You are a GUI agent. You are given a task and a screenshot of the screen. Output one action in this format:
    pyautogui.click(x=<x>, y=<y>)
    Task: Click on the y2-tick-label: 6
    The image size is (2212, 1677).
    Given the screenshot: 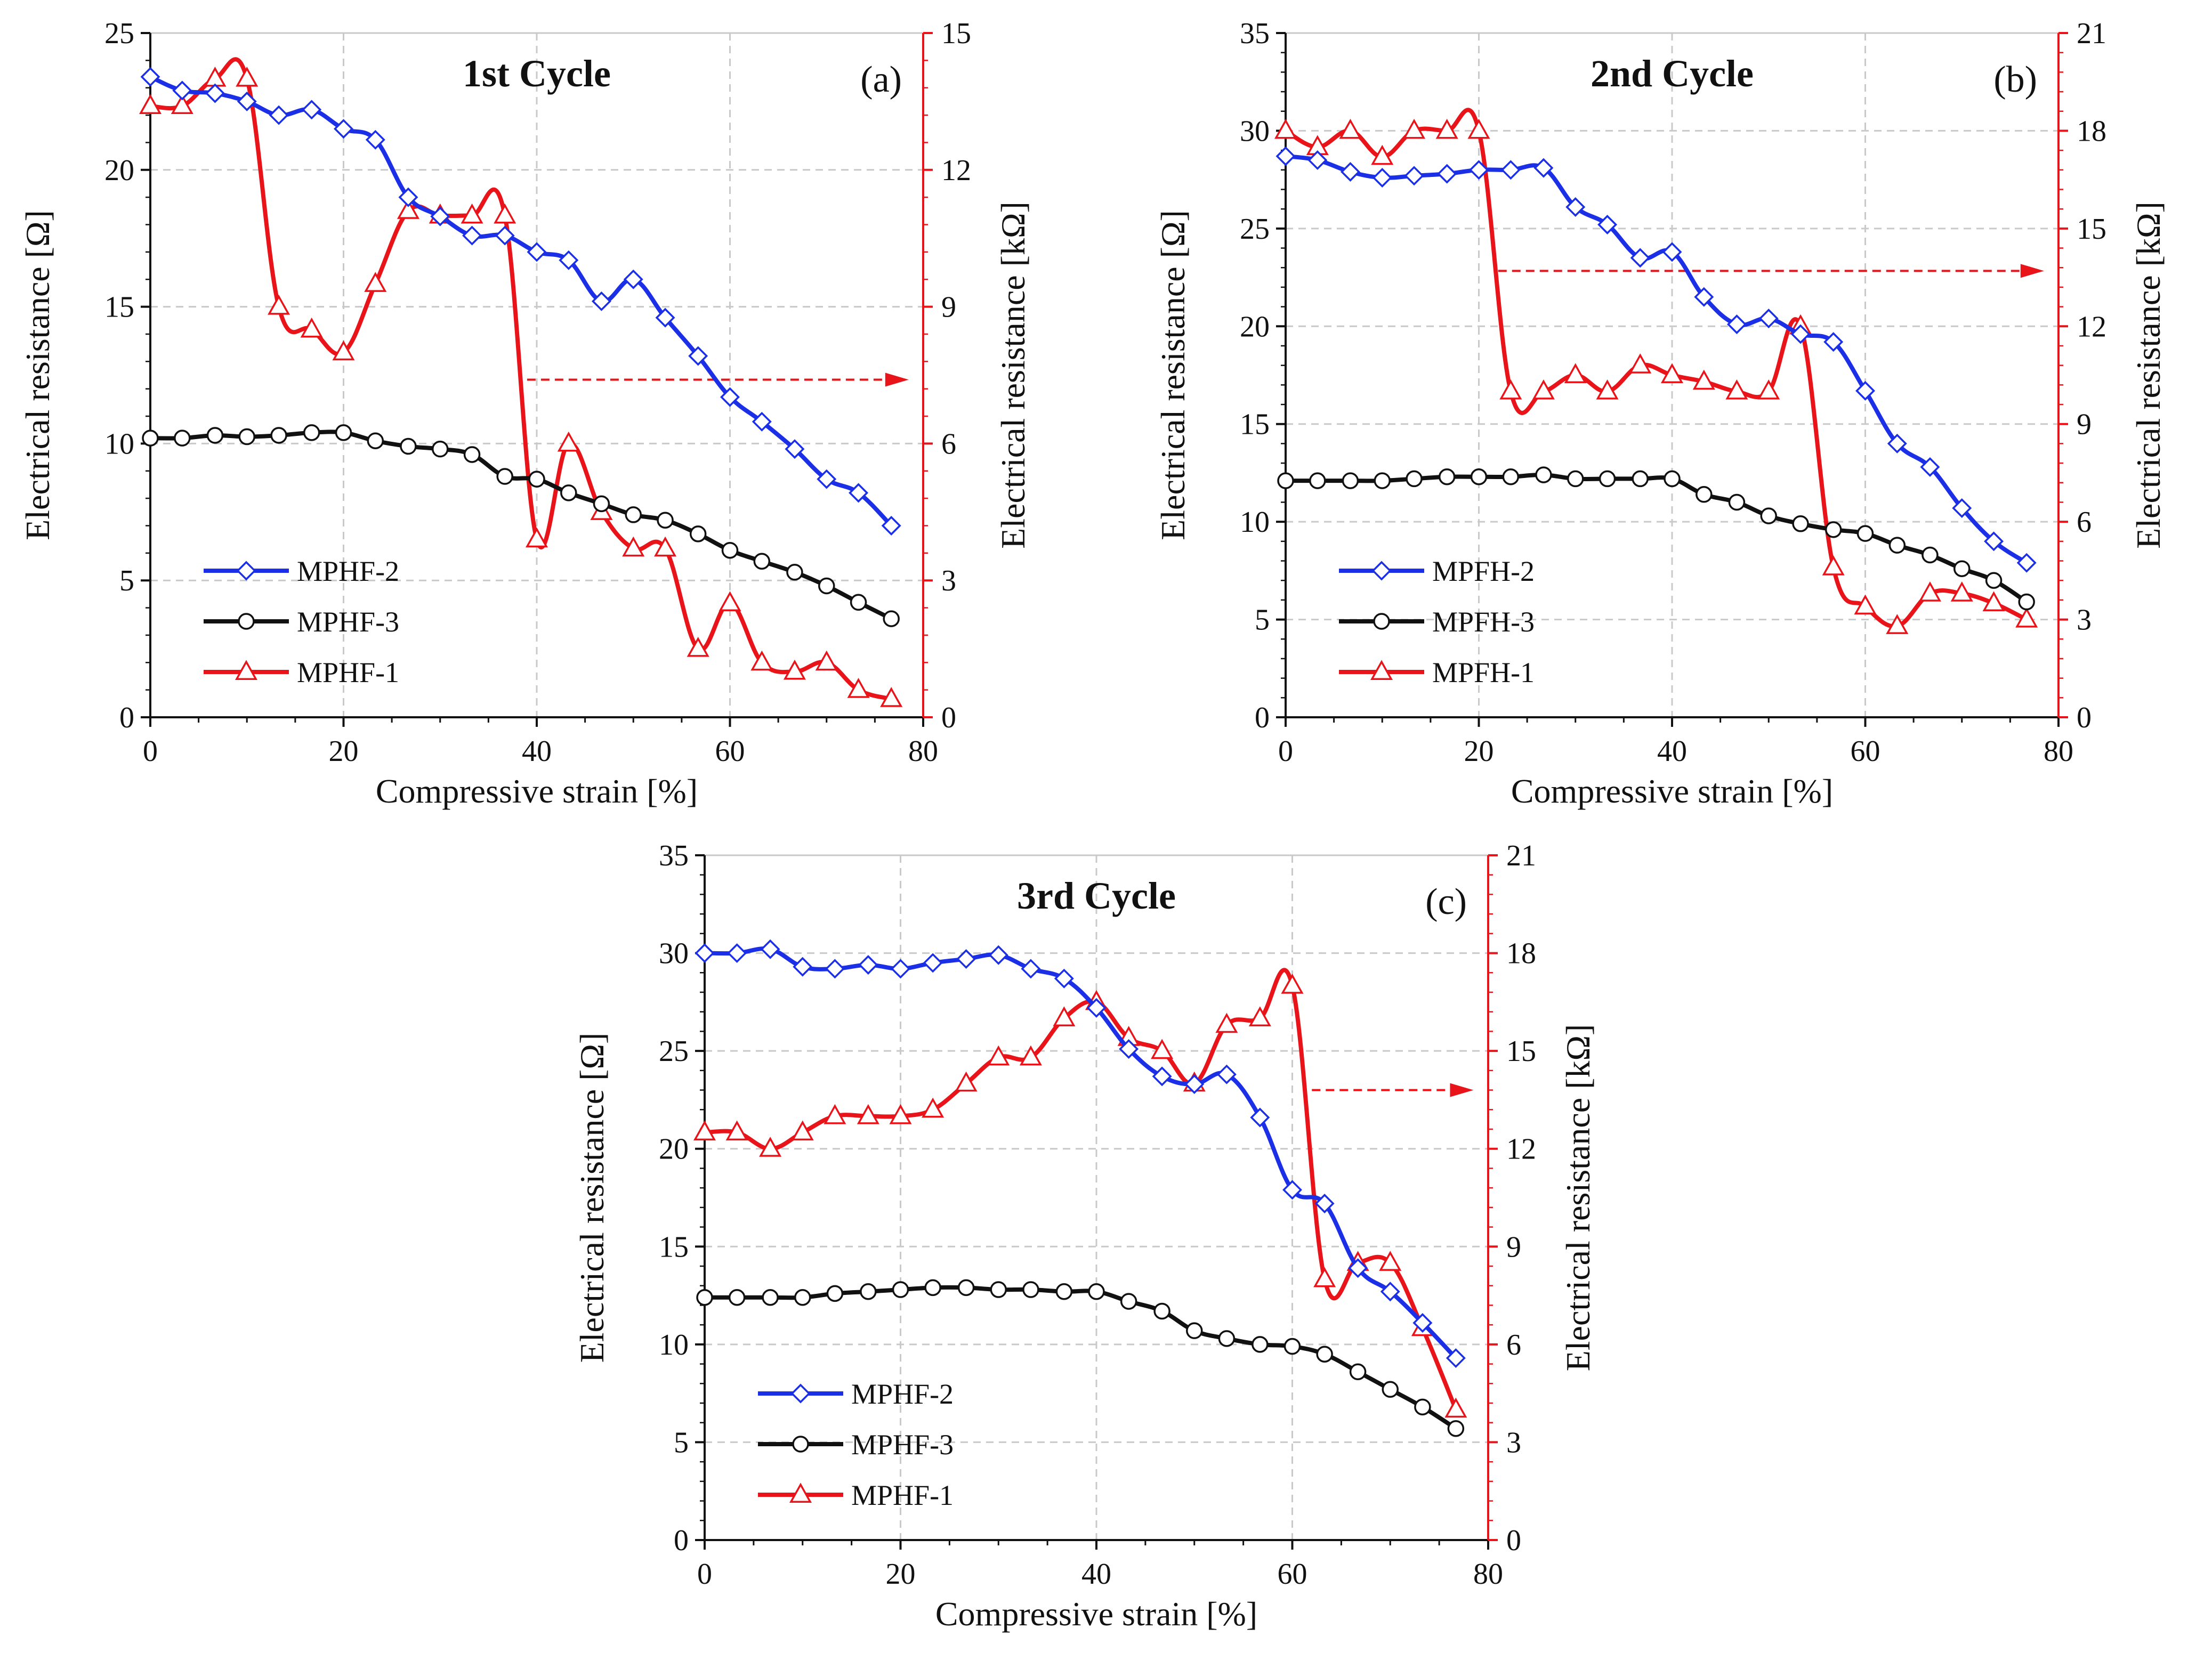 What is the action you would take?
    pyautogui.click(x=948, y=444)
    